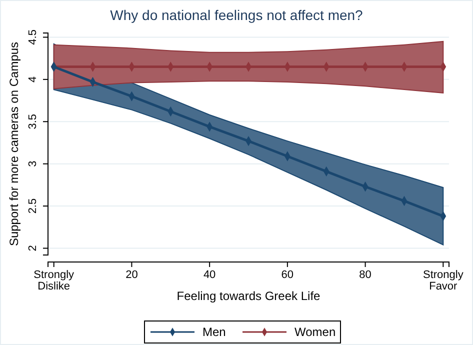 The width and height of the screenshot is (473, 345). I want to click on x-tick-label: 60, so click(287, 274).